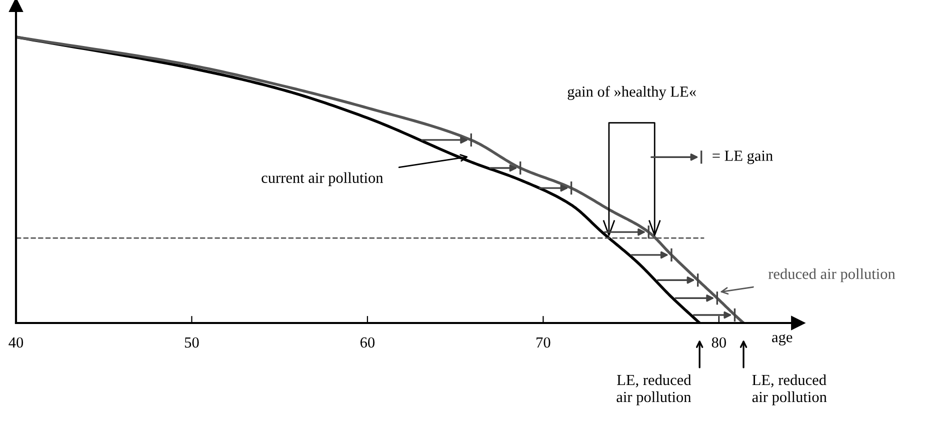  Describe the element at coordinates (323, 179) in the screenshot. I see `text: current air pollution` at that location.